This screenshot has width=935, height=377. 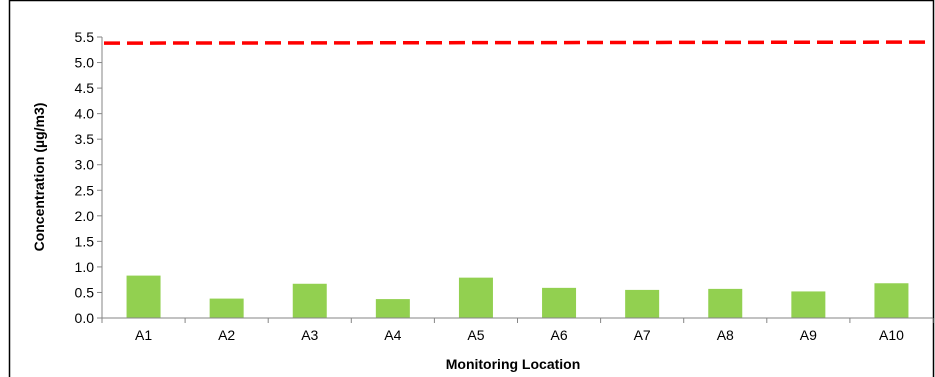 What do you see at coordinates (475, 297) in the screenshot?
I see `bar-A5` at bounding box center [475, 297].